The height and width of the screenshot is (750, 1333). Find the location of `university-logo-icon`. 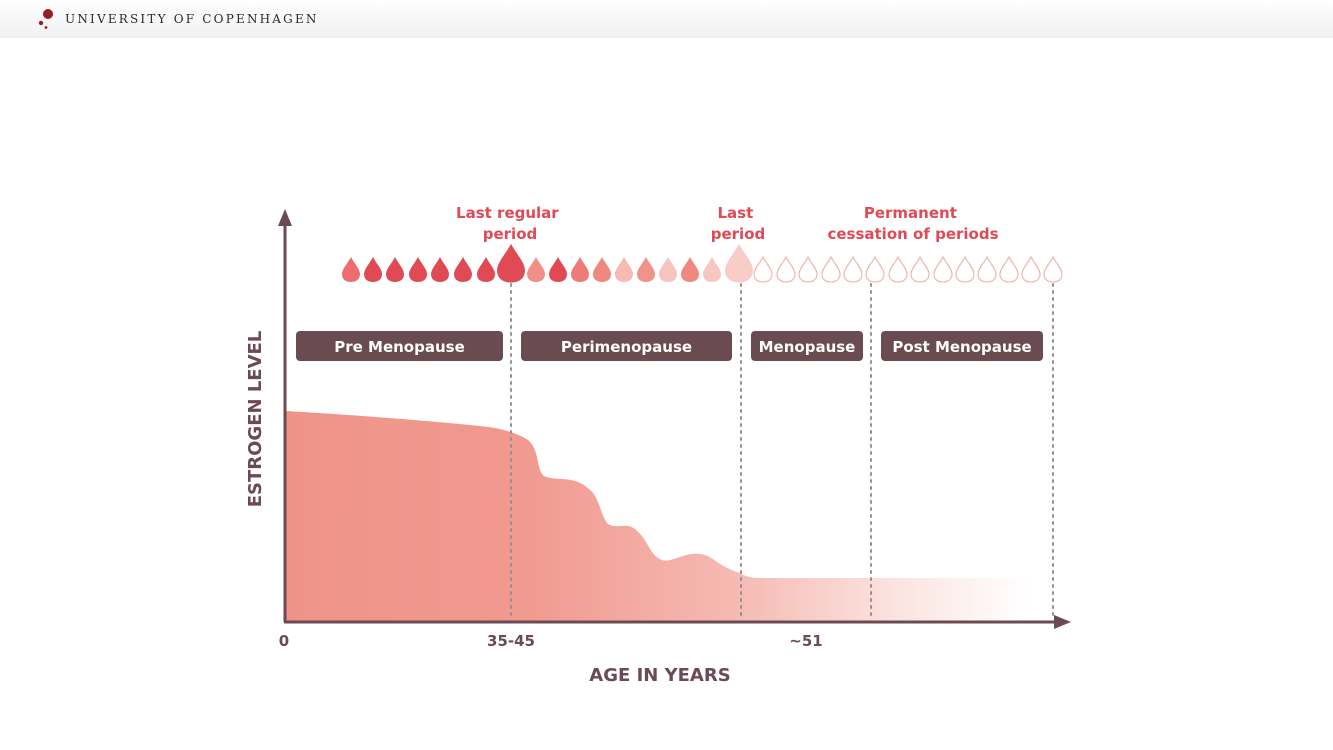

university-logo-icon is located at coordinates (47, 19).